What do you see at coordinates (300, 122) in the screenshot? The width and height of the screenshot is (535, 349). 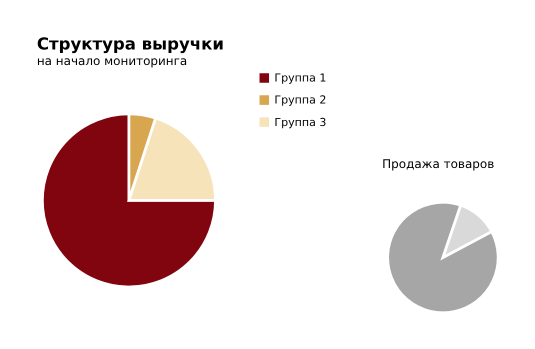 I see `legend-label: Группа 3` at bounding box center [300, 122].